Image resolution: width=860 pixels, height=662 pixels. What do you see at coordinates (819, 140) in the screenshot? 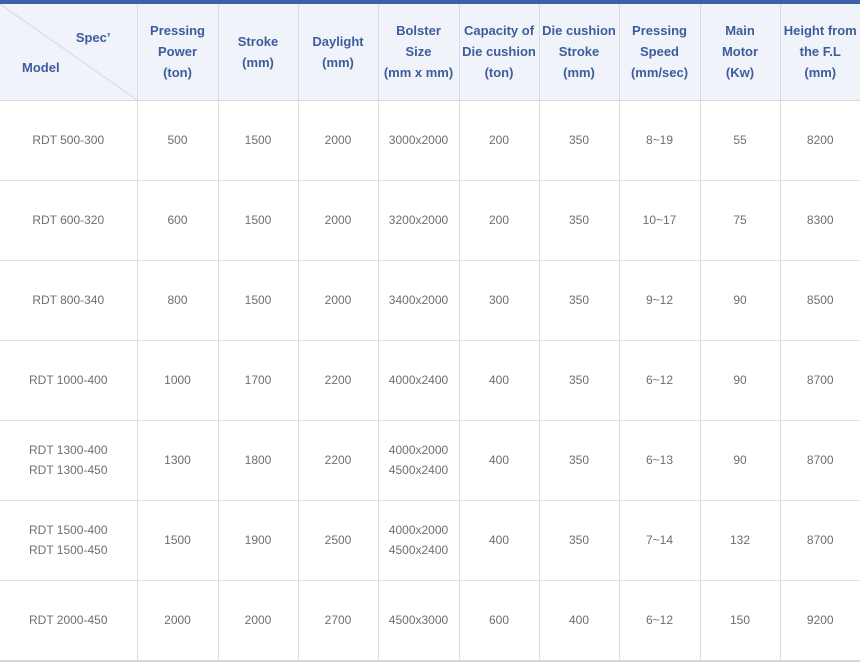
I see `cell-height-from-fl: 8200` at bounding box center [819, 140].